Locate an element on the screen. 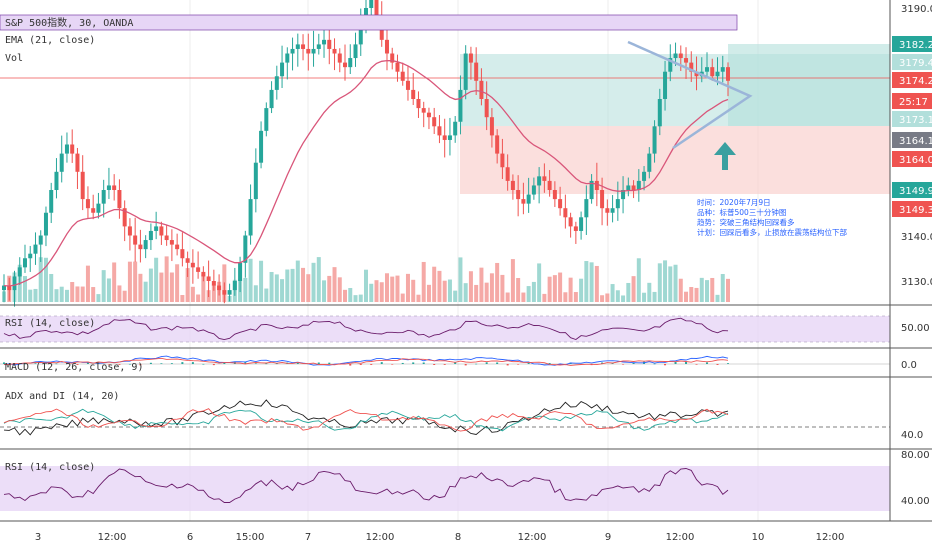  rsi2-axis-tick-40: 40.00 is located at coordinates (915, 501).